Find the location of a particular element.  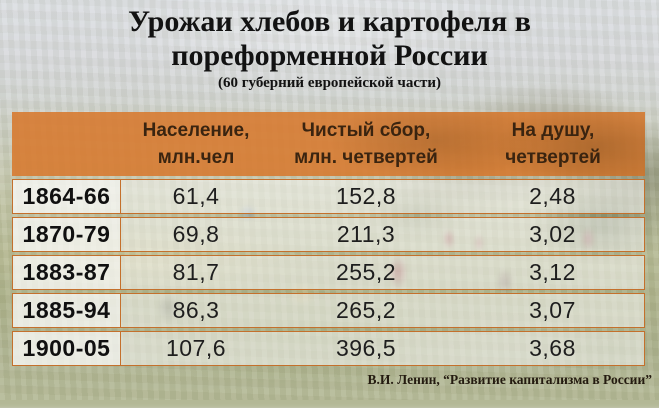

population-cell: 86,3 is located at coordinates (196, 310).